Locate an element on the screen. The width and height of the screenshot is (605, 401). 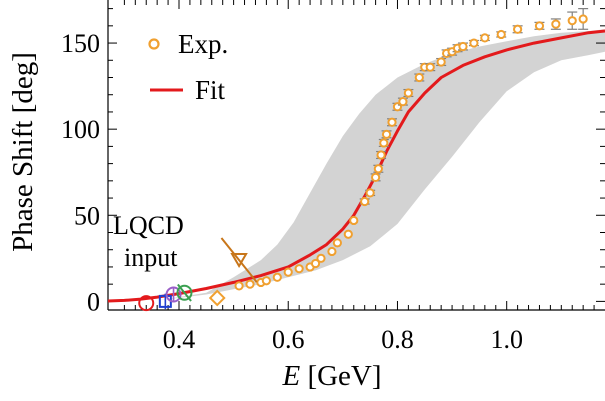
x-axis-label-unit: [GeV] is located at coordinates (344, 376).